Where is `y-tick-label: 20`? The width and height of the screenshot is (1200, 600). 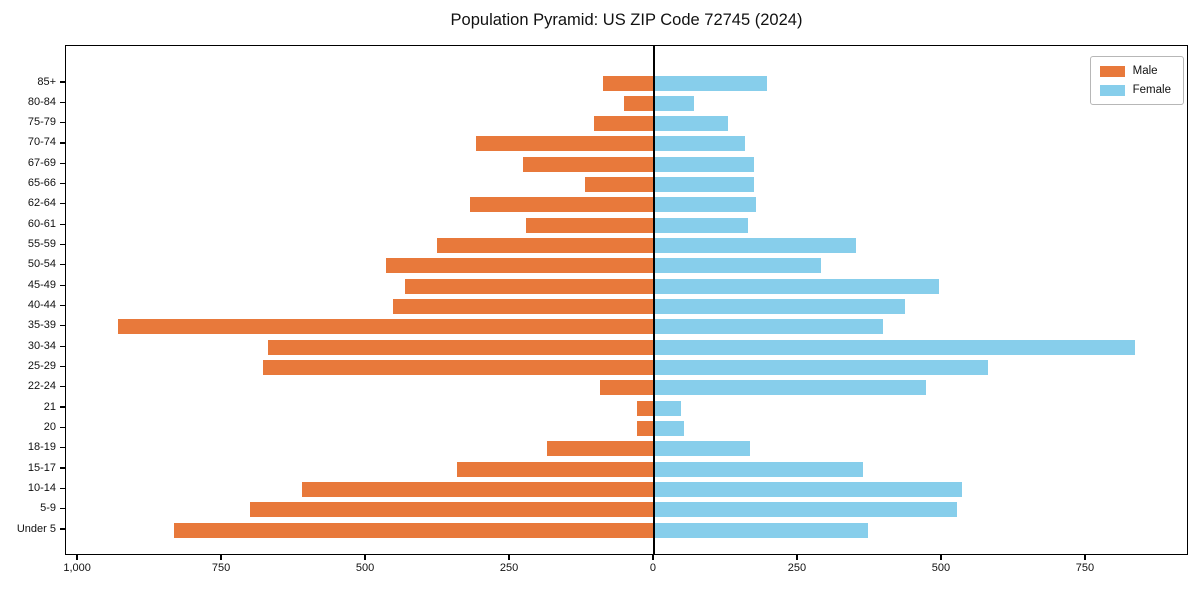
y-tick-label: 20 is located at coordinates (49, 426).